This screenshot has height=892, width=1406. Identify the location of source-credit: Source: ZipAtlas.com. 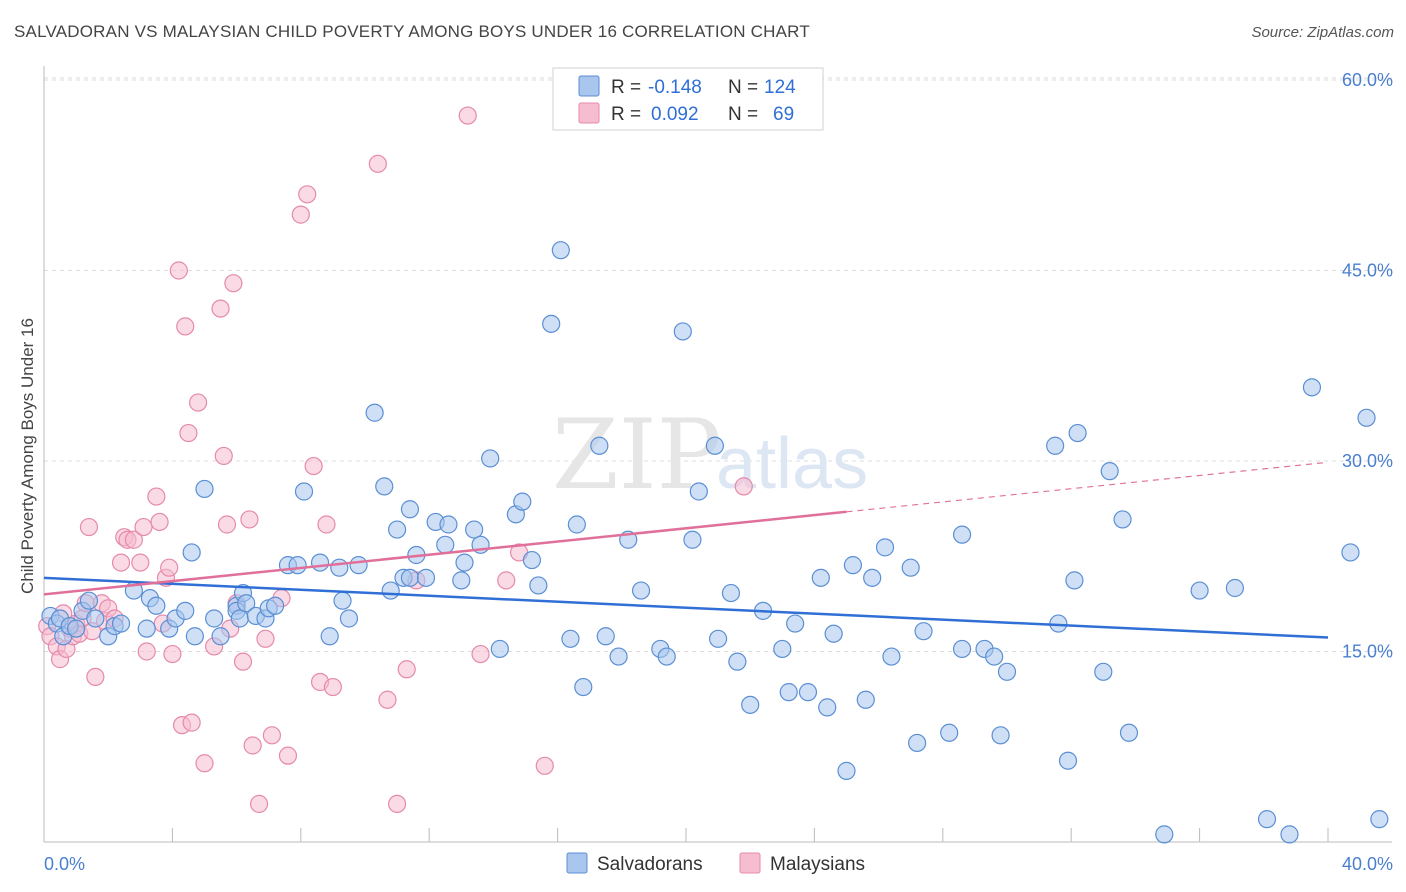
(1322, 32).